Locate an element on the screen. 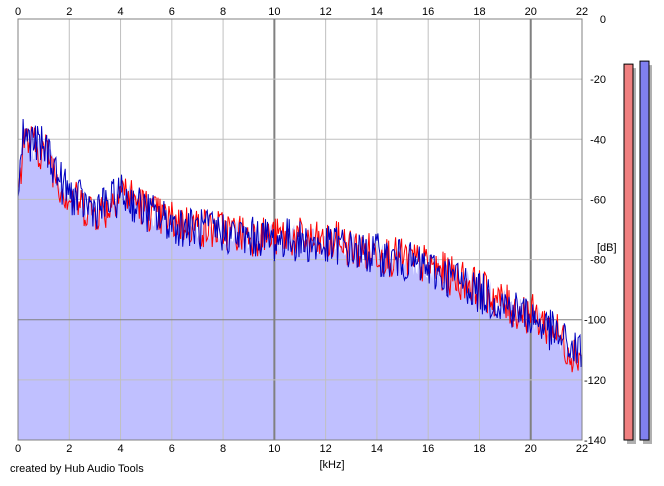  x-tick-label-top: 20 is located at coordinates (531, 12).